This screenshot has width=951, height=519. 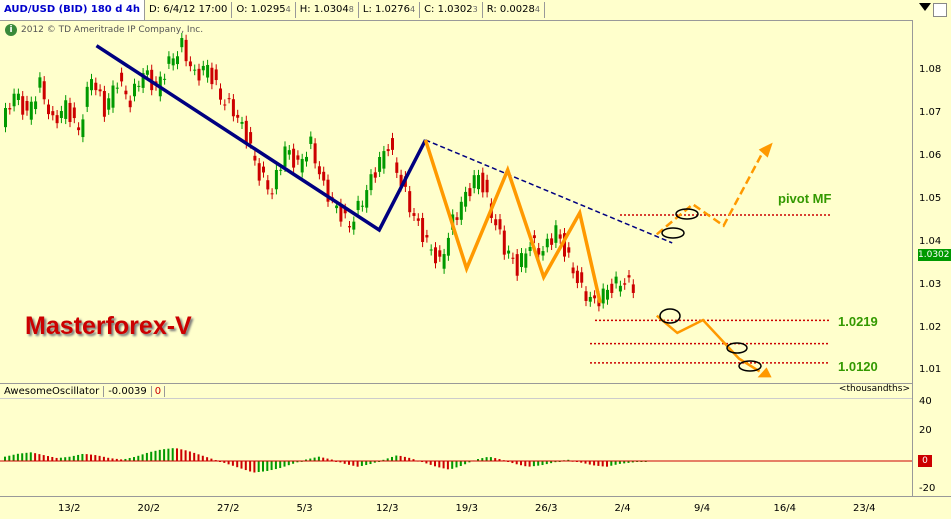 What do you see at coordinates (11, 30) in the screenshot?
I see `info-icon: i` at bounding box center [11, 30].